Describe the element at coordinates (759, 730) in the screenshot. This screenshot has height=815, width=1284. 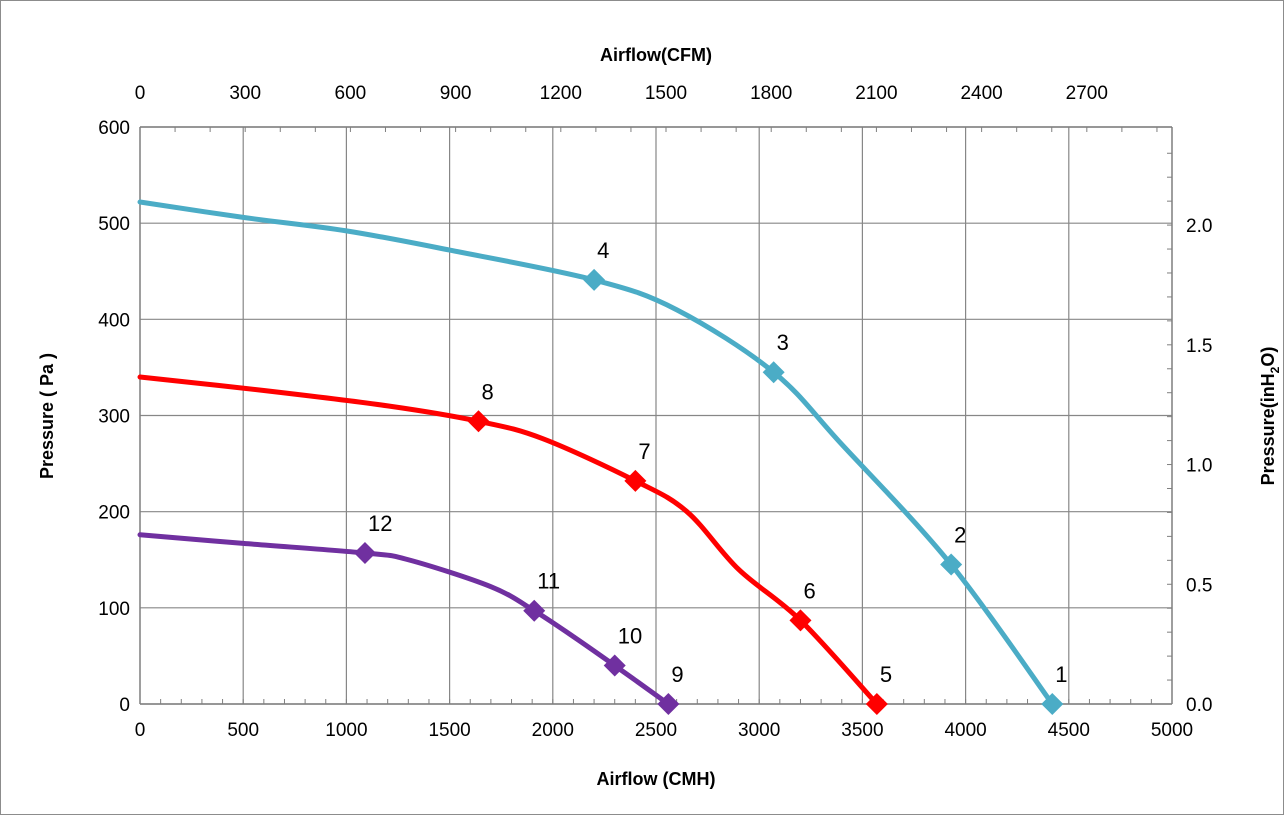
I see `x-tick-label: 3000` at that location.